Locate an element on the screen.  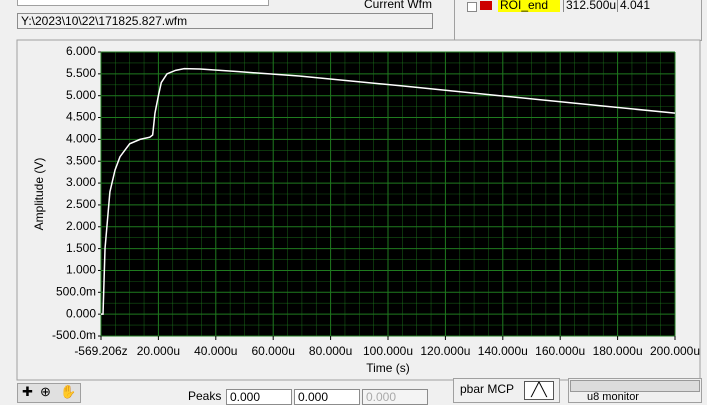
y-tick-label: 3.000 is located at coordinates (81, 182).